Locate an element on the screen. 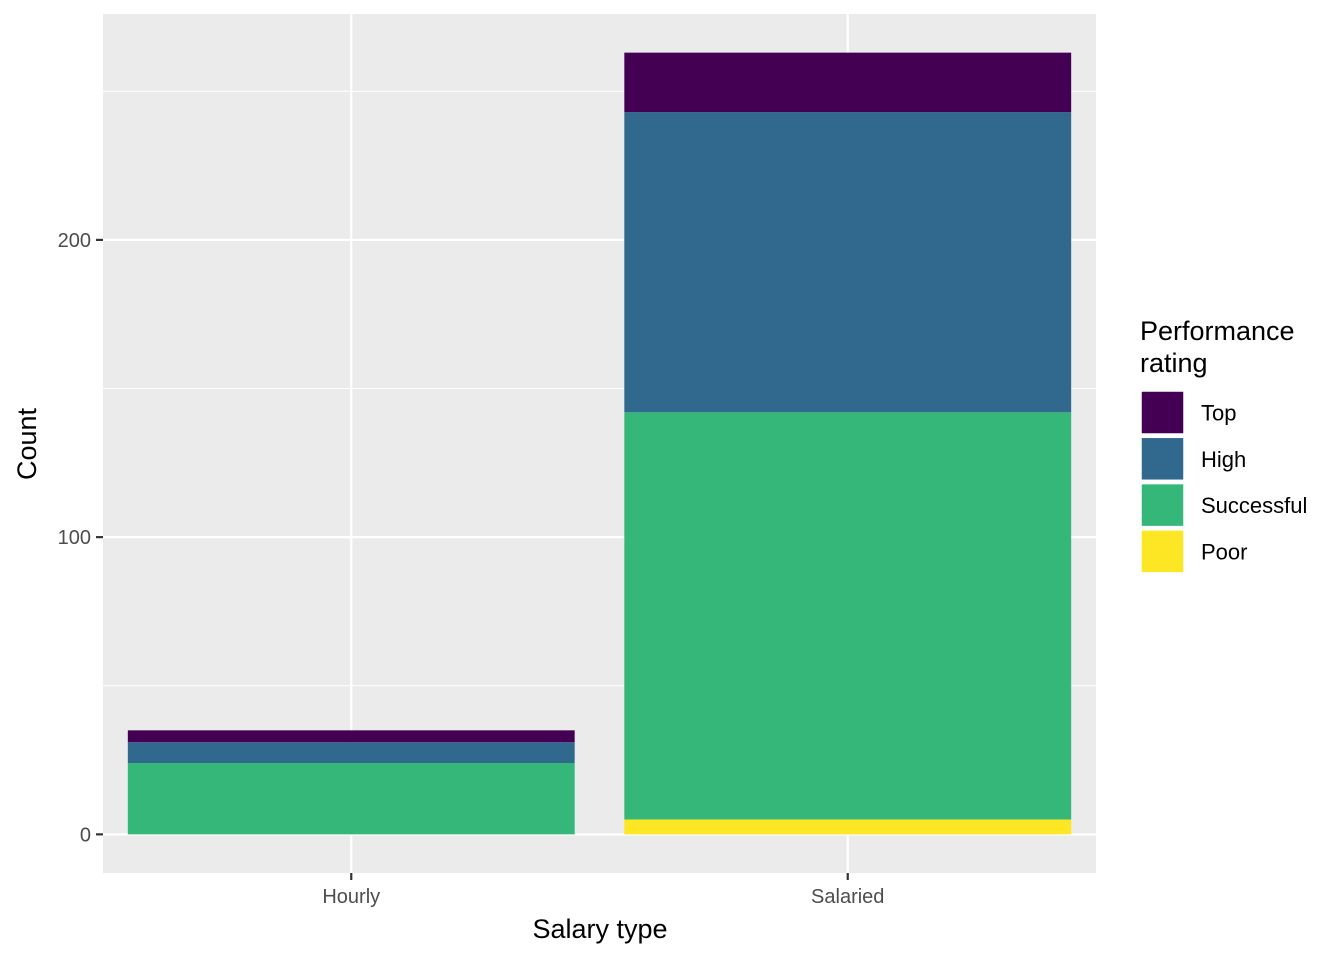 The image size is (1344, 960). y-tick-label: 0 is located at coordinates (85, 835).